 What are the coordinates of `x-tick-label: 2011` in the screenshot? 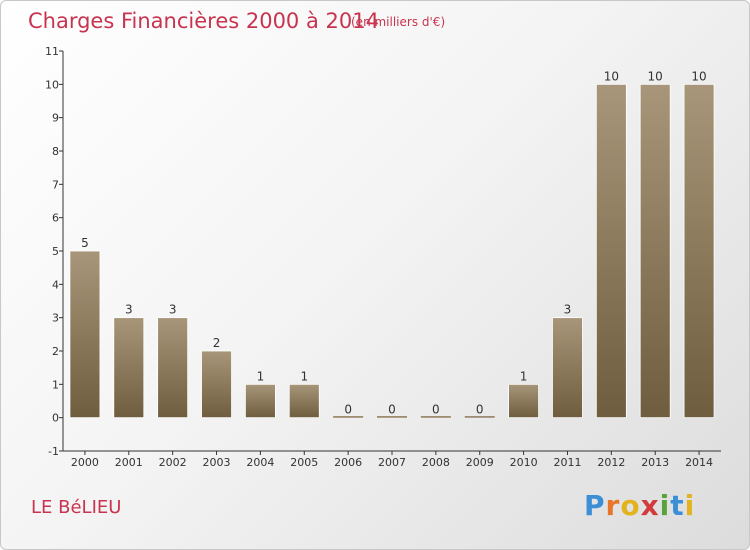 It's located at (567, 462).